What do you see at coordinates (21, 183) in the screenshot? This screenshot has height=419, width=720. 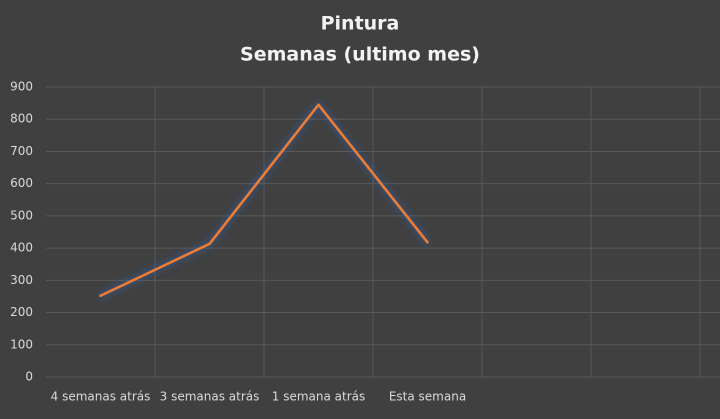 I see `y-tick-label: 600` at bounding box center [21, 183].